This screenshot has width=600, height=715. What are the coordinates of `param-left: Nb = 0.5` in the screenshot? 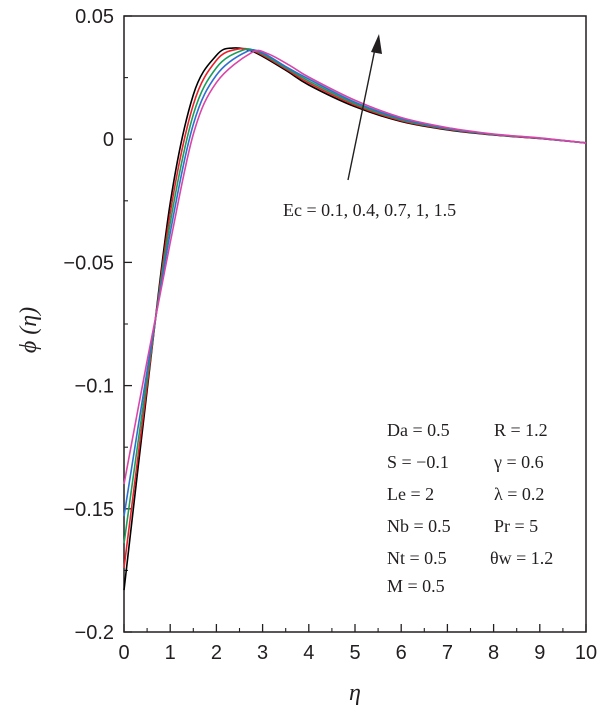 It's located at (419, 526).